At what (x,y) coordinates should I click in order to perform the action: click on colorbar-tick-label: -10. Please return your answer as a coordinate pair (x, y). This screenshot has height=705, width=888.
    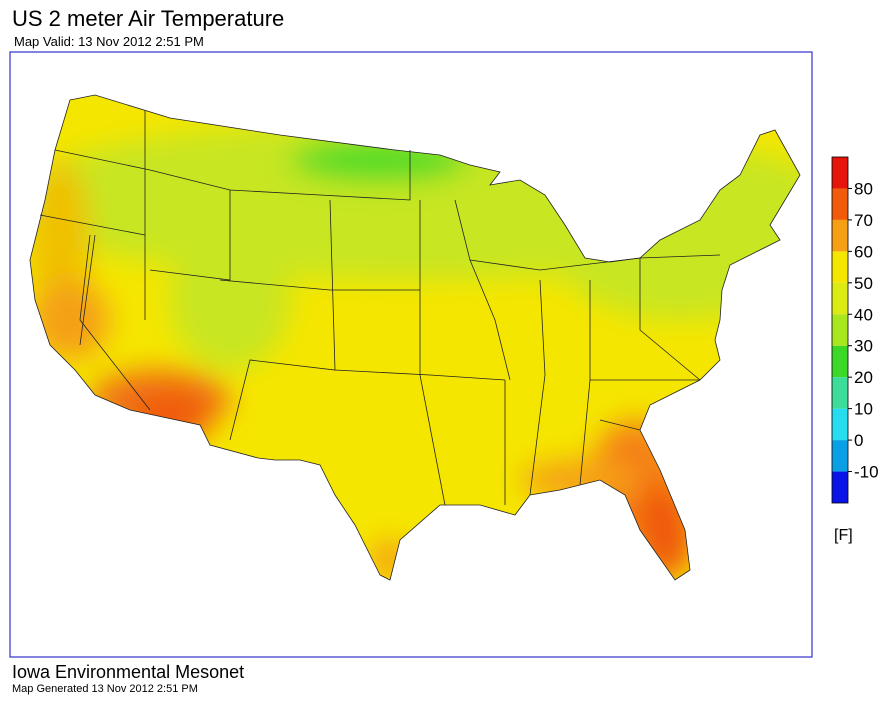
    Looking at the image, I should click on (866, 472).